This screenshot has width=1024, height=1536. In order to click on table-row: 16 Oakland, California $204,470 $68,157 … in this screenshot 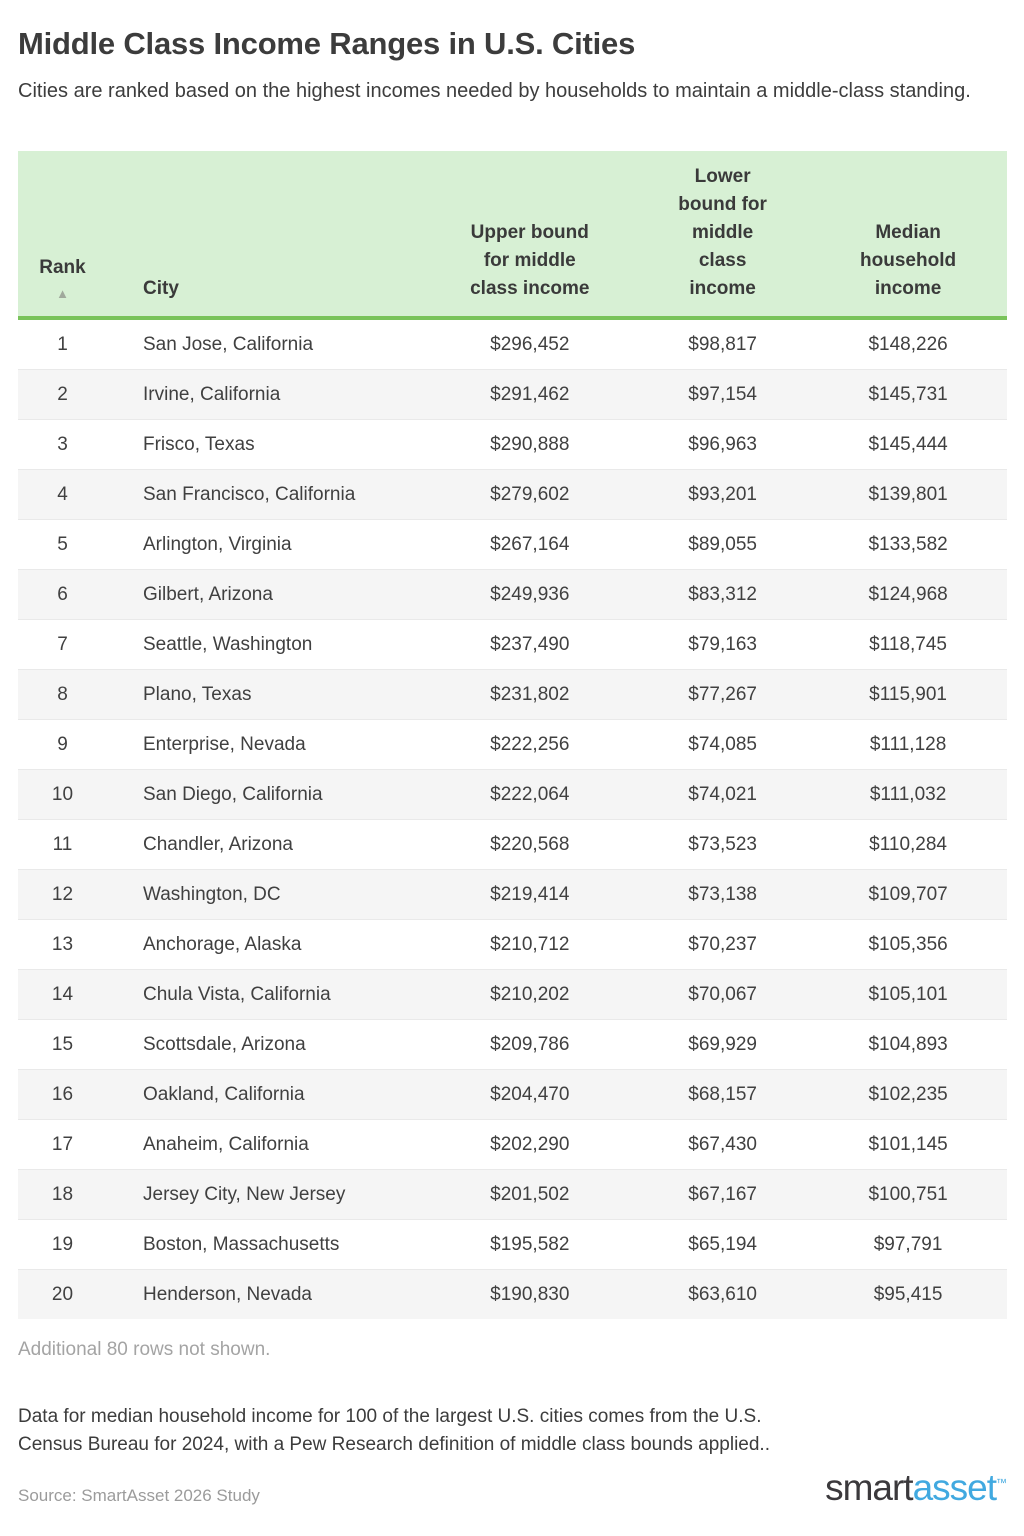, I will do `click(512, 1094)`.